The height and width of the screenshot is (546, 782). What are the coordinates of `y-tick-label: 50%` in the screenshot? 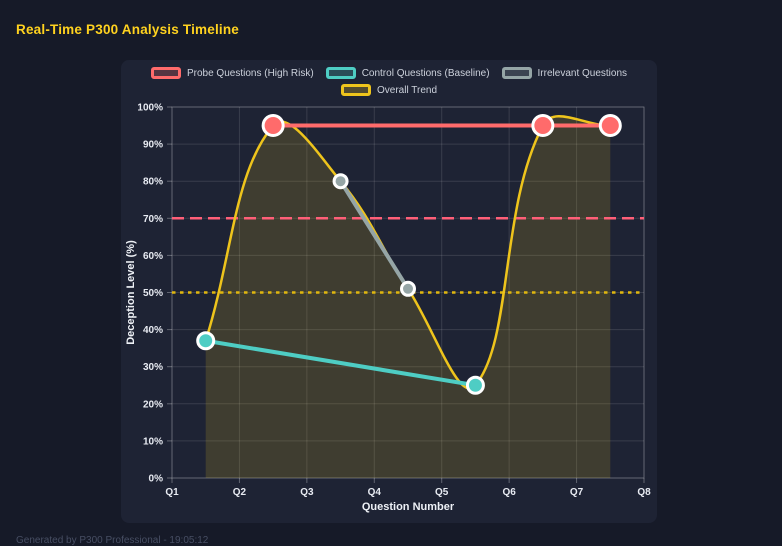 It's located at (153, 293).